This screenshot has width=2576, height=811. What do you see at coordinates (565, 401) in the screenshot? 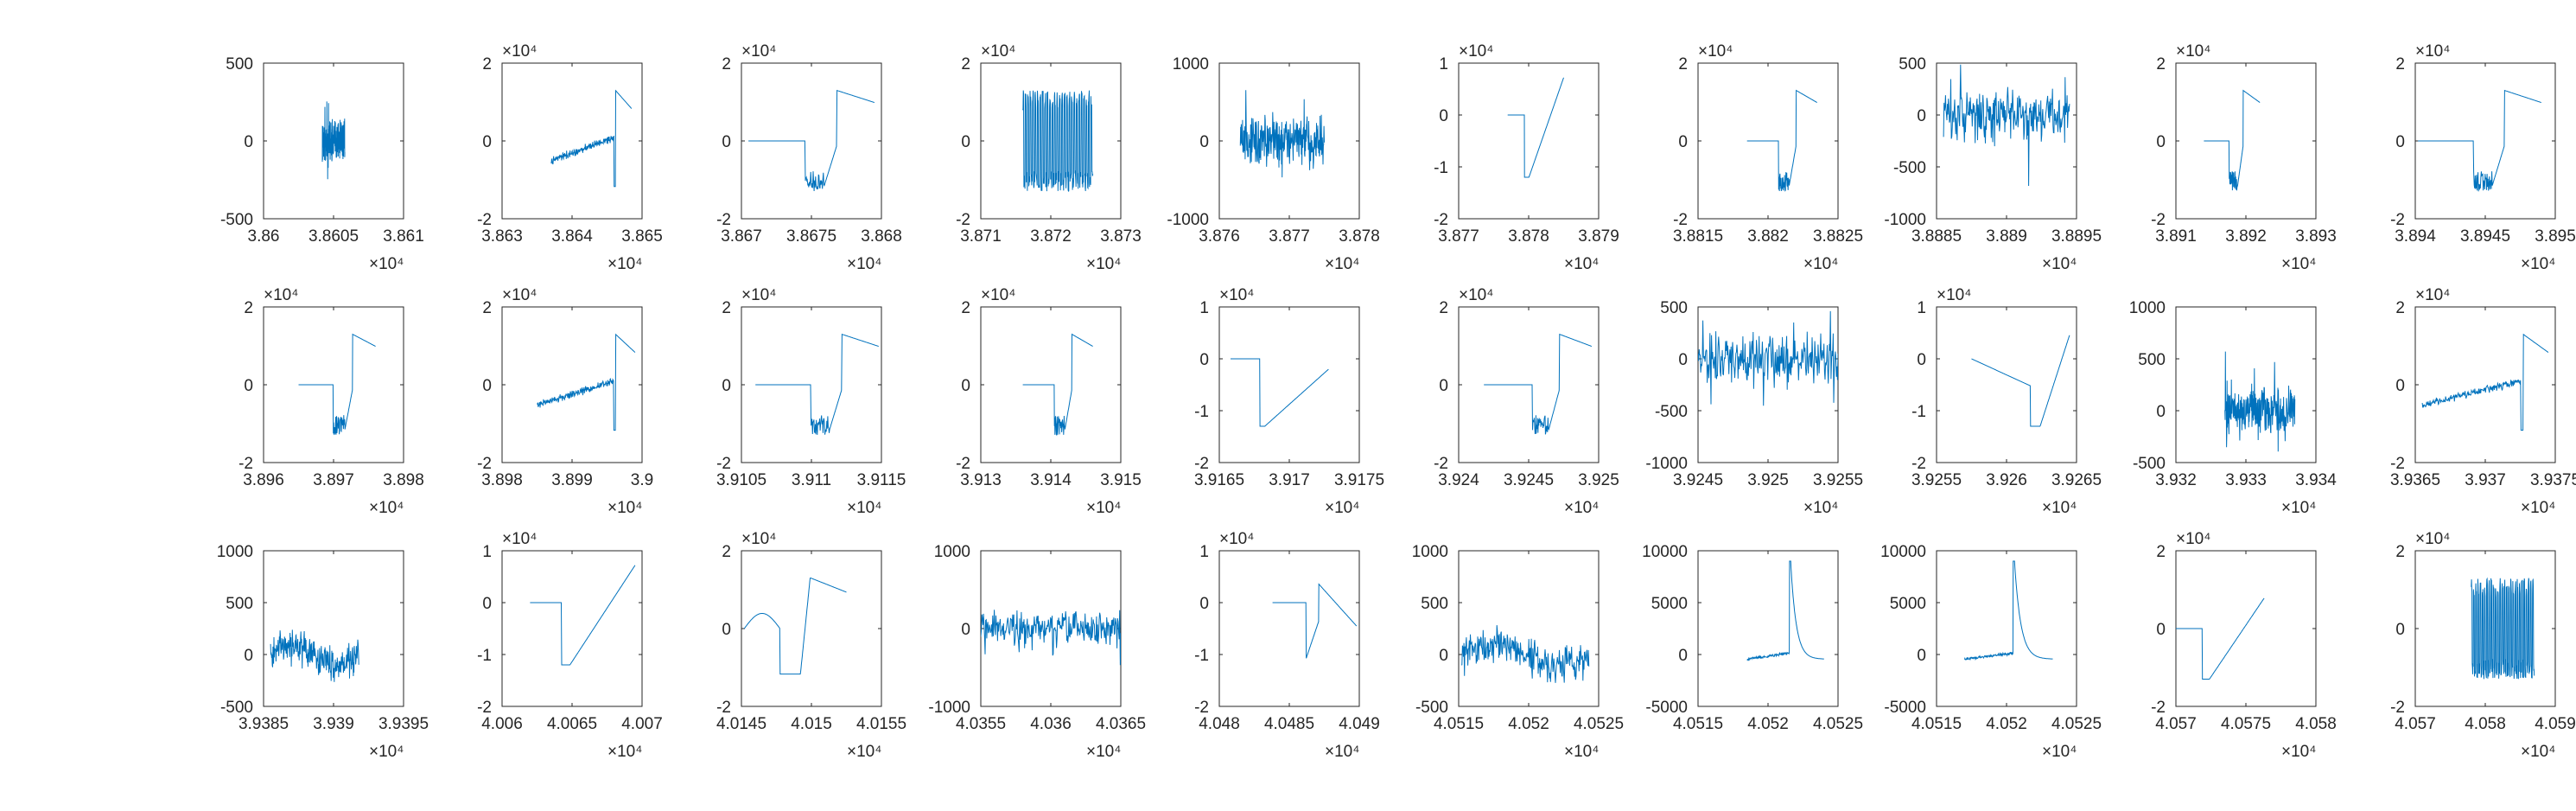
I see `subplot-12: -2 0 2 3.898 3.899 3.9 ×10⁴ ×10⁴` at bounding box center [565, 401].